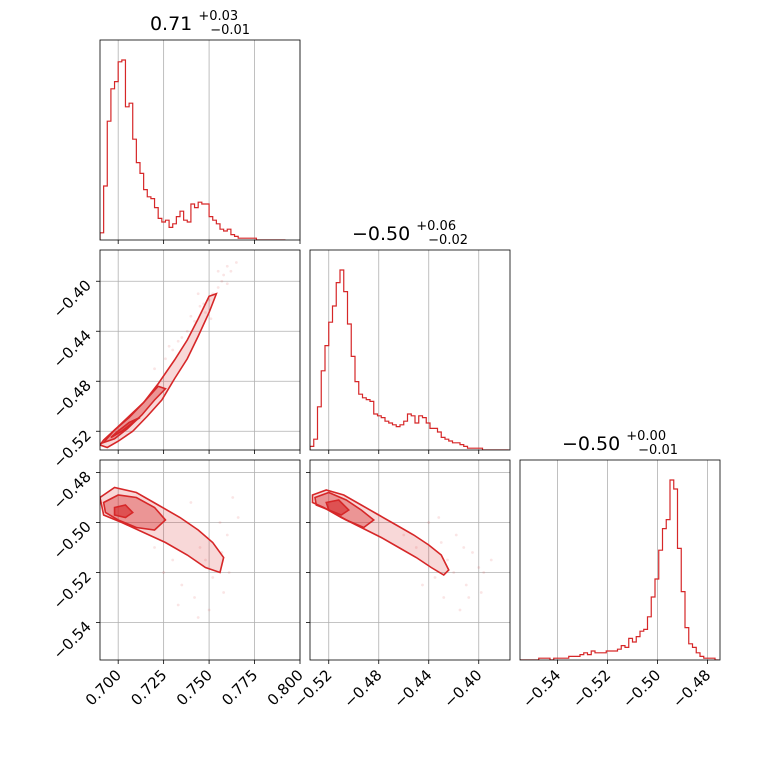  Describe the element at coordinates (72, 348) in the screenshot. I see `y-tick-label: −0.44` at that location.